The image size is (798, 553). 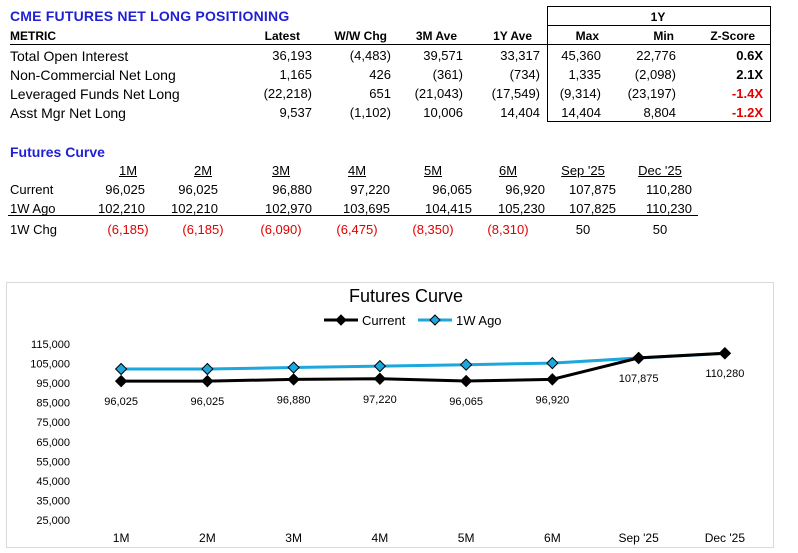 What do you see at coordinates (281, 229) in the screenshot?
I see `curve-value-cell: (6,090)` at bounding box center [281, 229].